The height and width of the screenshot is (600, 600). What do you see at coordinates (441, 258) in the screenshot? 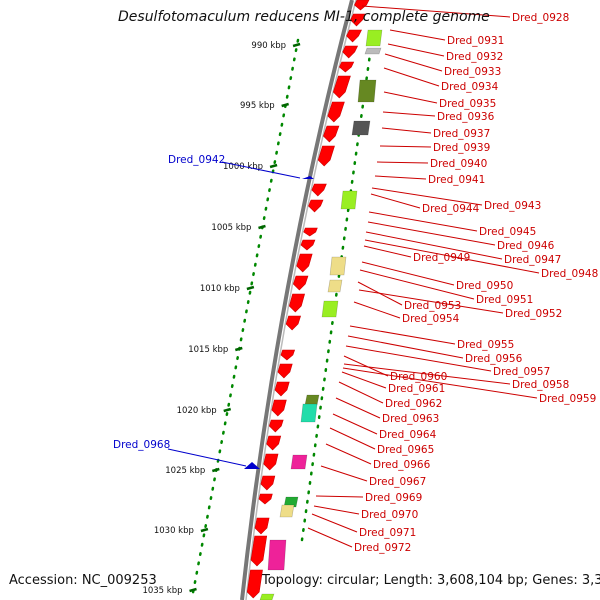
I see `gene-label: Dred_0949` at bounding box center [441, 258].